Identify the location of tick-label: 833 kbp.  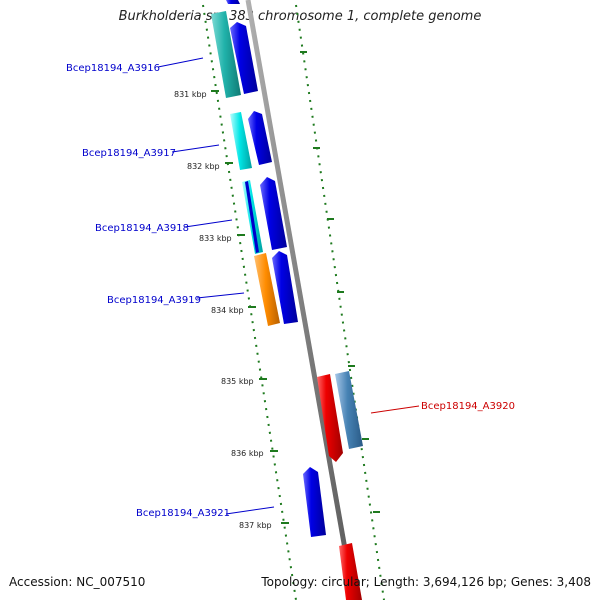
(215, 238).